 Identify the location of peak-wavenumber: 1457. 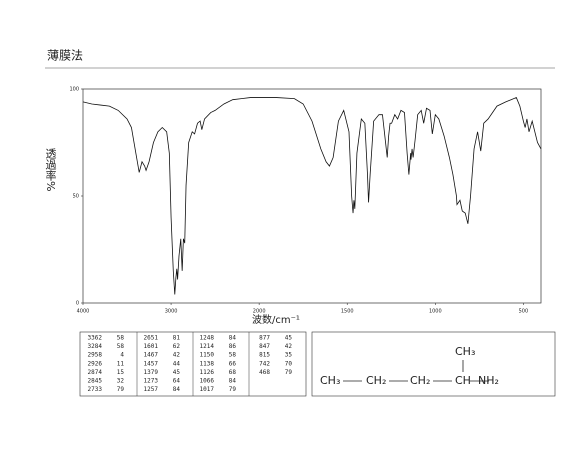
(151, 363).